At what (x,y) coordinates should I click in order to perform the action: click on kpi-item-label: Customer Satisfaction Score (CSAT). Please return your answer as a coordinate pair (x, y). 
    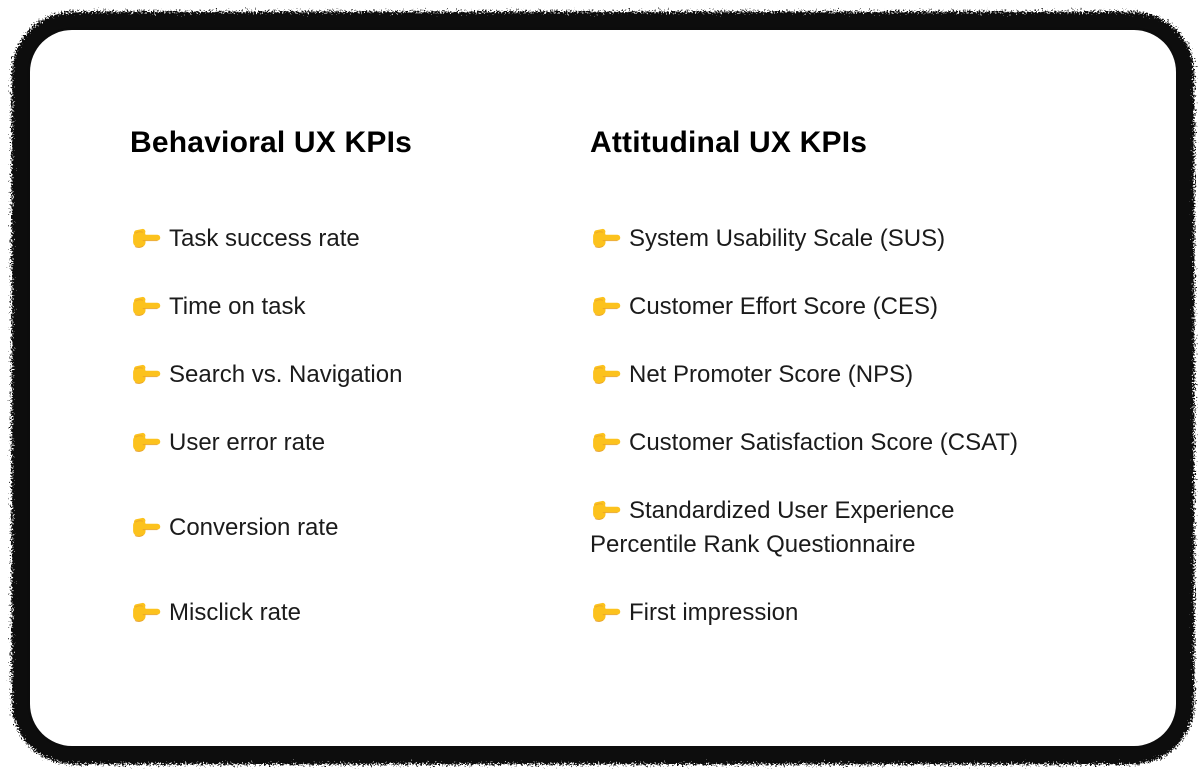
    Looking at the image, I should click on (824, 442).